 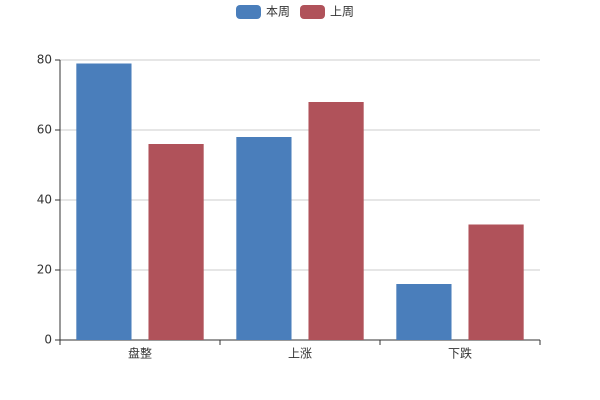 I want to click on y-tick-label: 80, so click(x=44, y=60).